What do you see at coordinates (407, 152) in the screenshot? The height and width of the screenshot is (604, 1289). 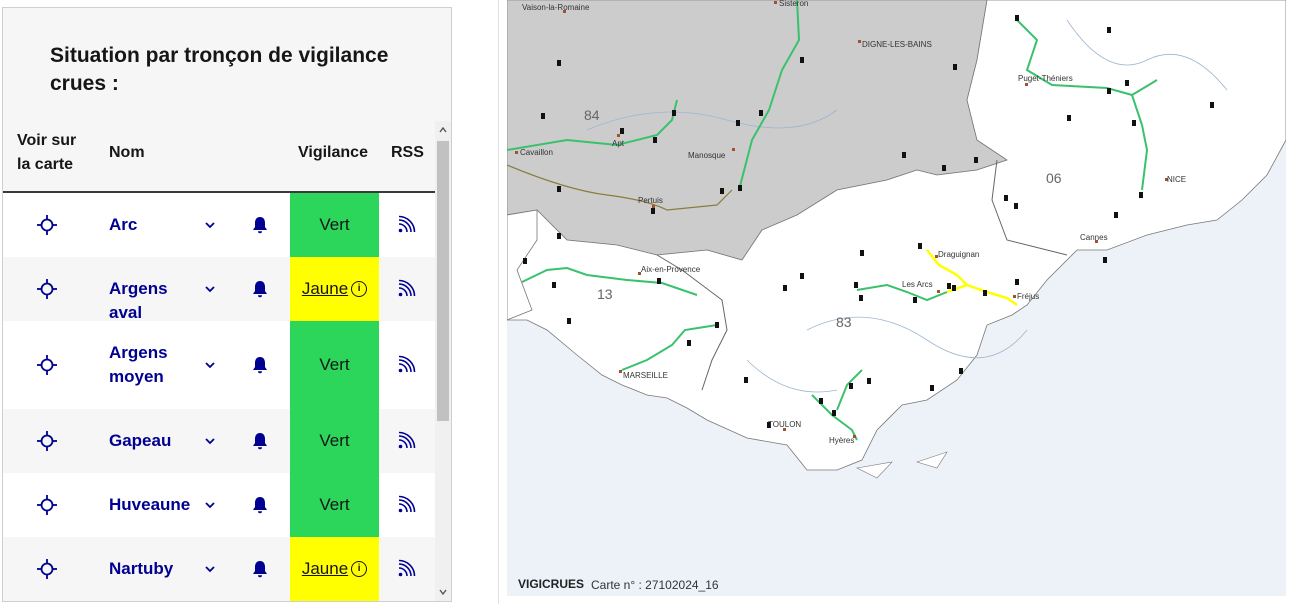 I see `header-rss: RSS` at bounding box center [407, 152].